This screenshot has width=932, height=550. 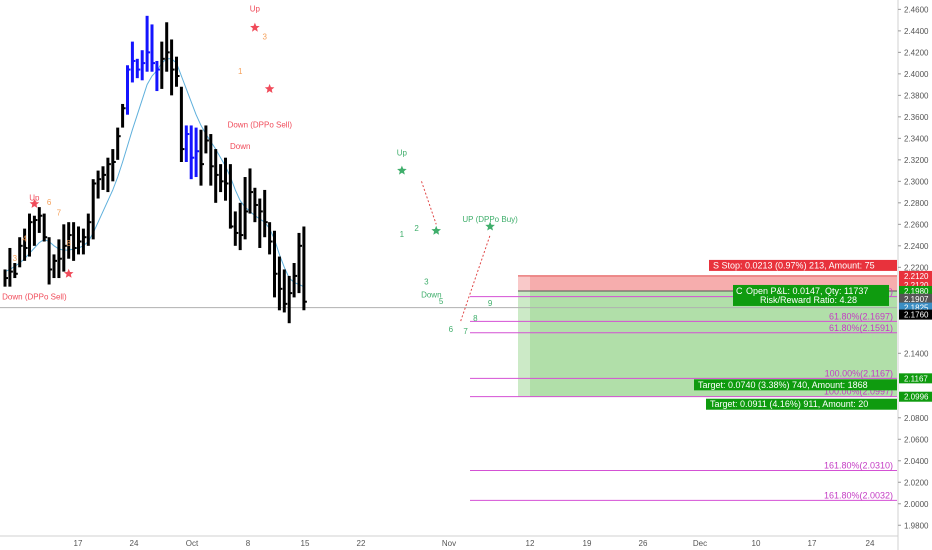 I want to click on pnl-box-bg, so click(x=811, y=295).